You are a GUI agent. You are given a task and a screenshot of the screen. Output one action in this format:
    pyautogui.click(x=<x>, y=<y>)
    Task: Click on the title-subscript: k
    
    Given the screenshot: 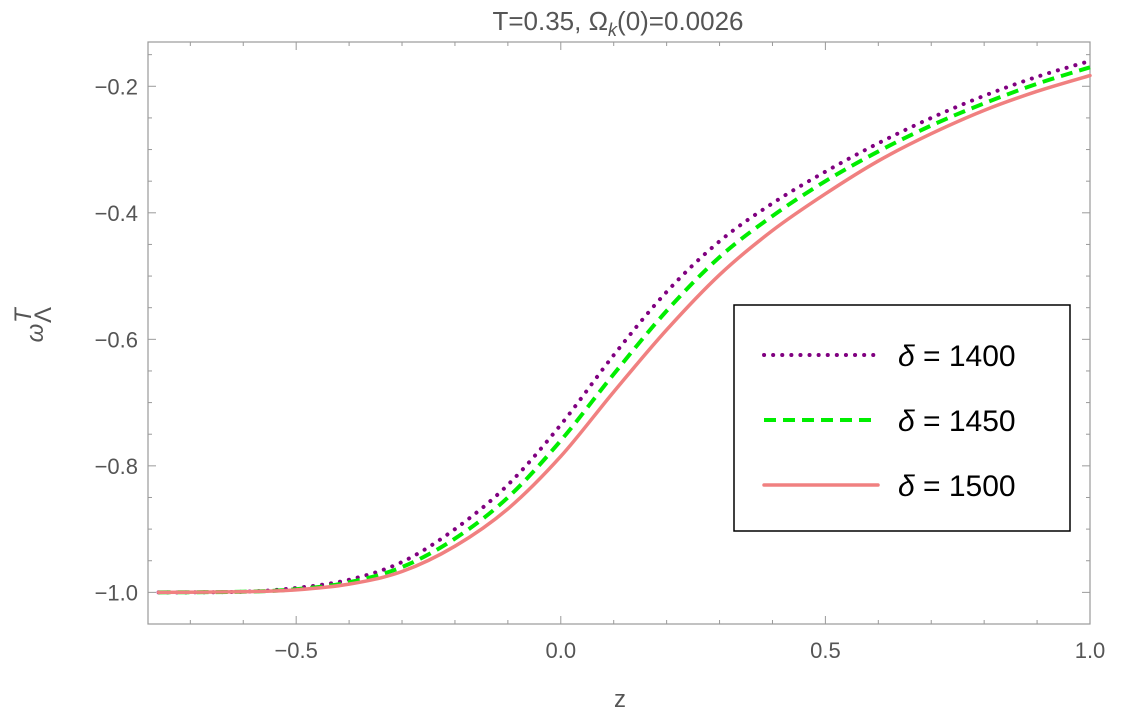 What is the action you would take?
    pyautogui.click(x=613, y=30)
    